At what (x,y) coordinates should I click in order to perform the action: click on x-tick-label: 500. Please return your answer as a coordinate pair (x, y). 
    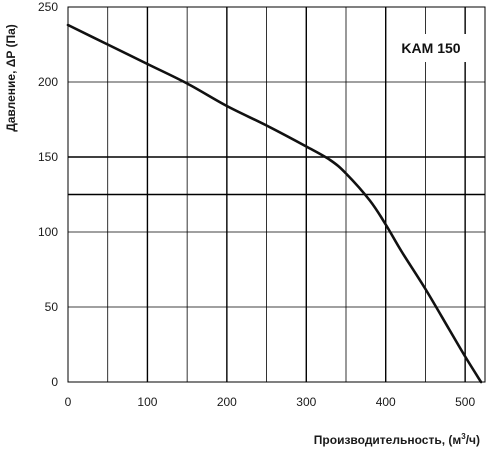
    Looking at the image, I should click on (465, 402).